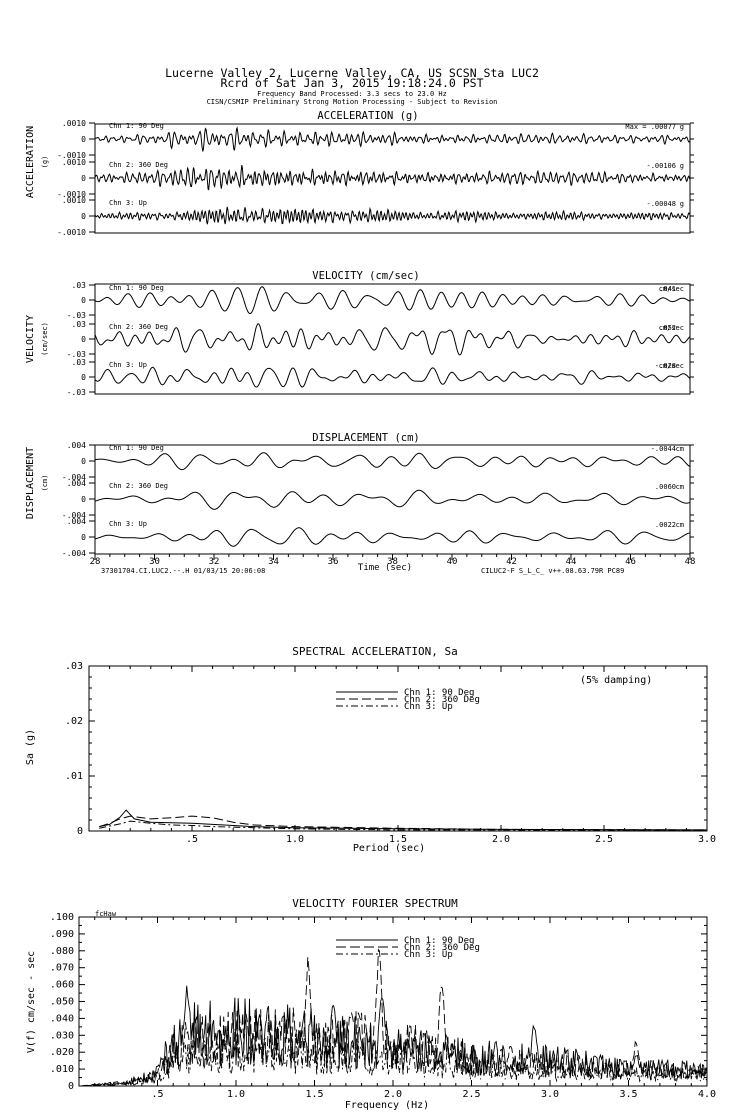 The width and height of the screenshot is (739, 1115). Describe the element at coordinates (214, 562) in the screenshot. I see `time-tick-label: 32` at that location.